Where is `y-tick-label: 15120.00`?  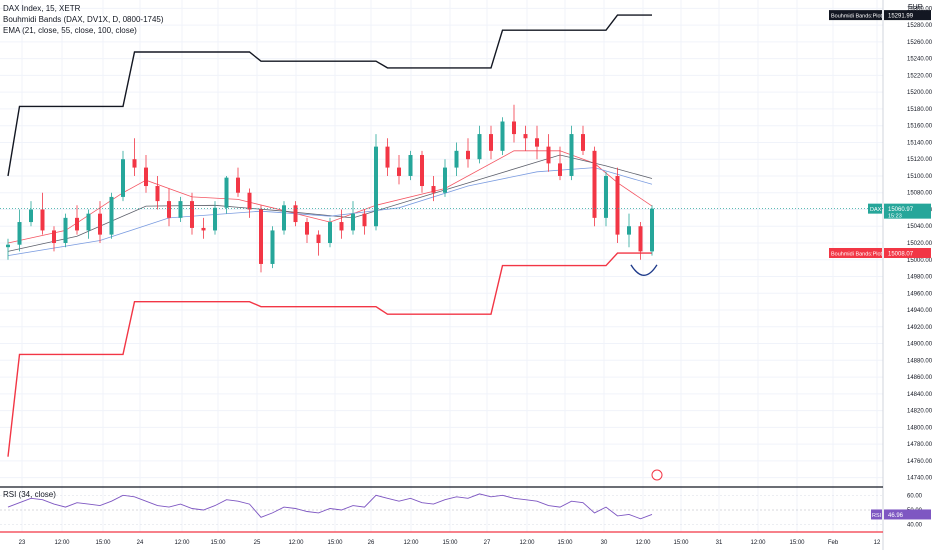 y-tick-label: 15120.00 is located at coordinates (919, 160).